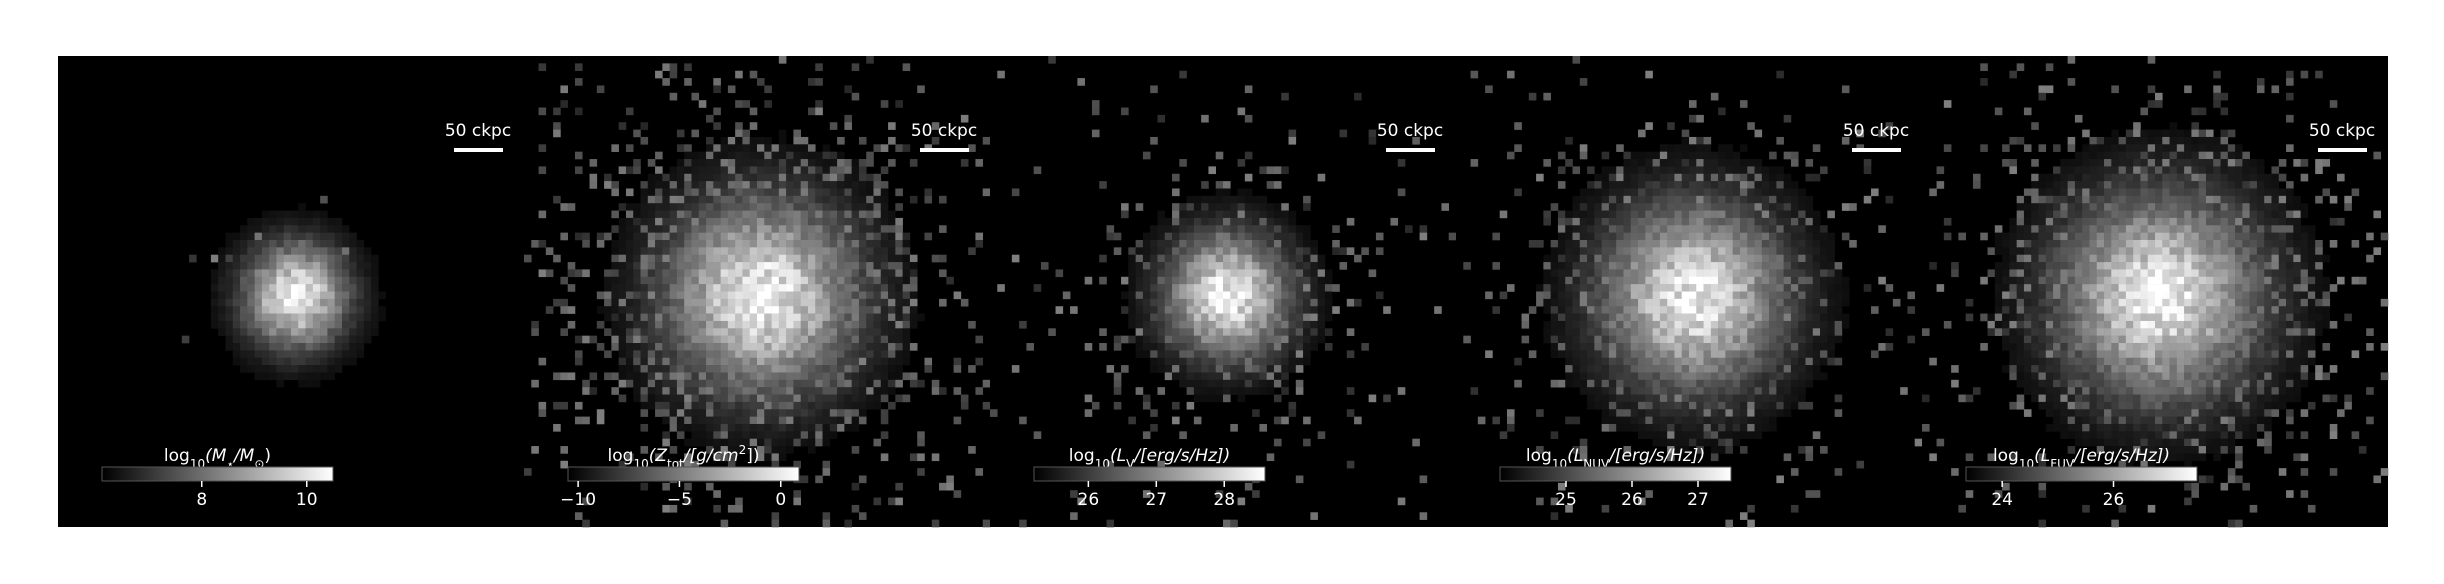 This screenshot has width=2444, height=584. Describe the element at coordinates (710, 456) in the screenshot. I see `colorbar-label-part: /[g/cm` at that location.